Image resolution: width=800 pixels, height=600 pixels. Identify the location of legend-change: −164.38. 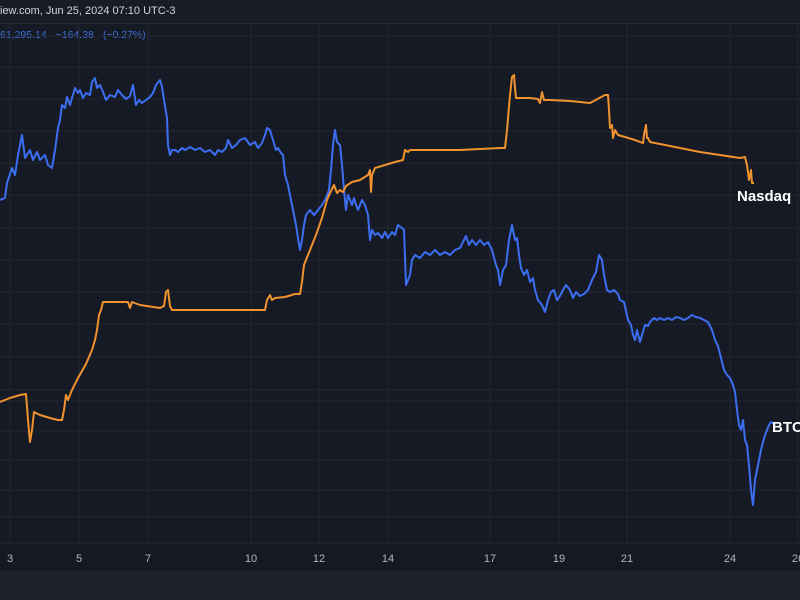
(74, 35).